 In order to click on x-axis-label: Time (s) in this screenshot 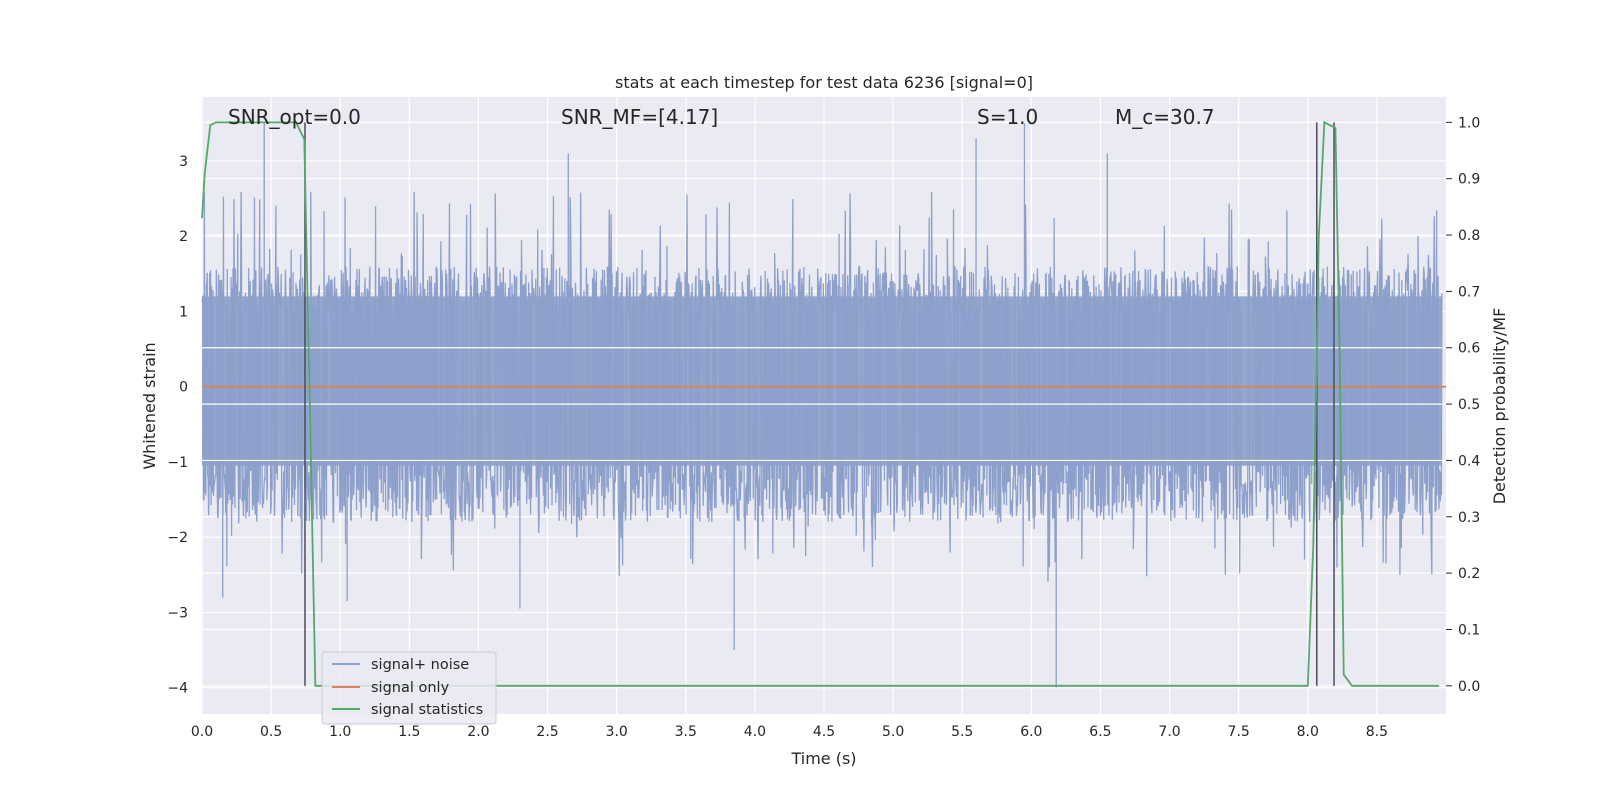, I will do `click(823, 758)`.